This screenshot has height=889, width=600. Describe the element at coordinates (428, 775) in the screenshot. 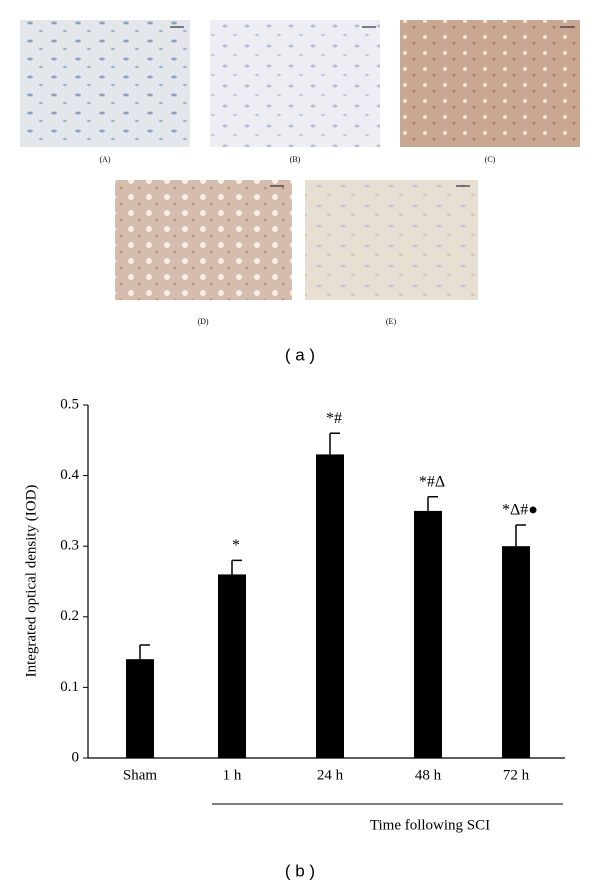

I see `x-tick-label: 48 h` at that location.